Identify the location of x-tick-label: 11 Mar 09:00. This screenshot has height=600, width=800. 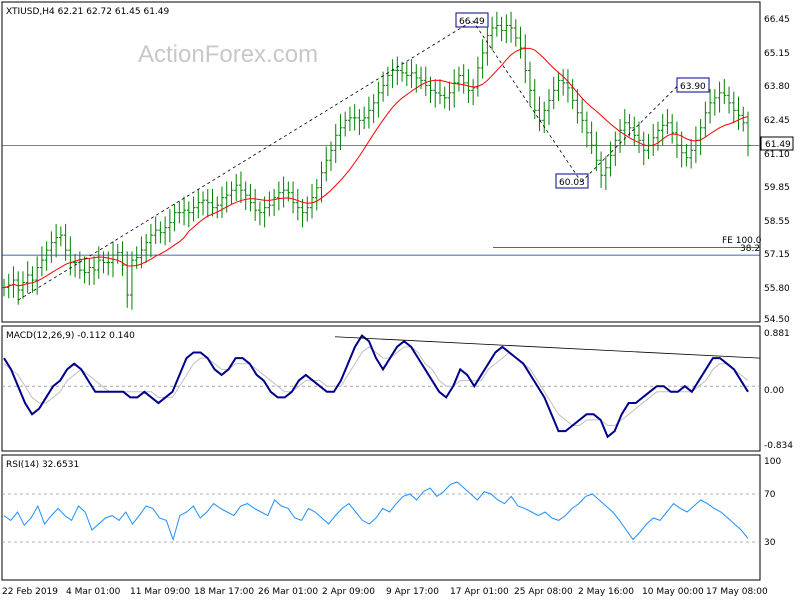
(160, 592).